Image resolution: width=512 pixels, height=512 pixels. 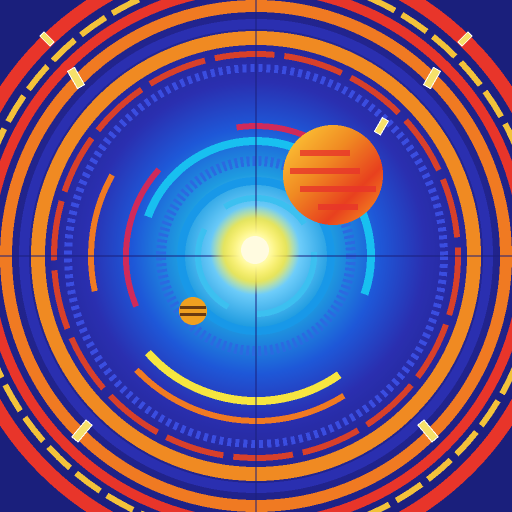 I want to click on planet-body, so click(x=193, y=311).